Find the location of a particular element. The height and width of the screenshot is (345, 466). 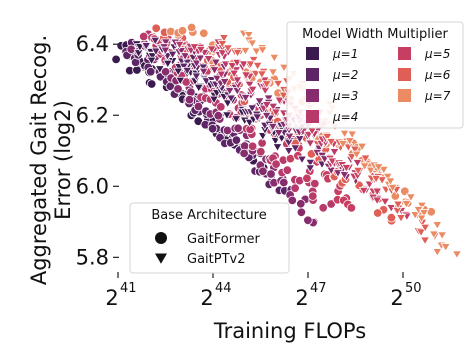

y-axis-label: Aggregated Gait Recog. Error (log2) is located at coordinates (51, 160).